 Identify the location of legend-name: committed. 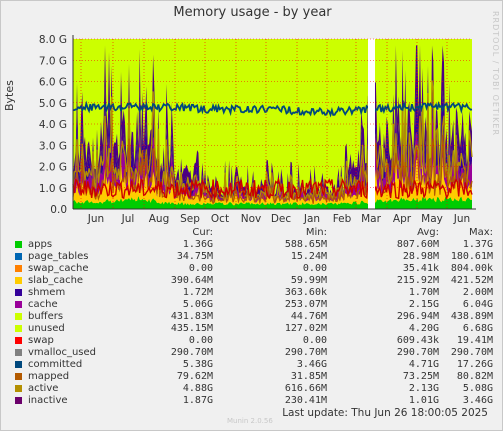
(55, 364).